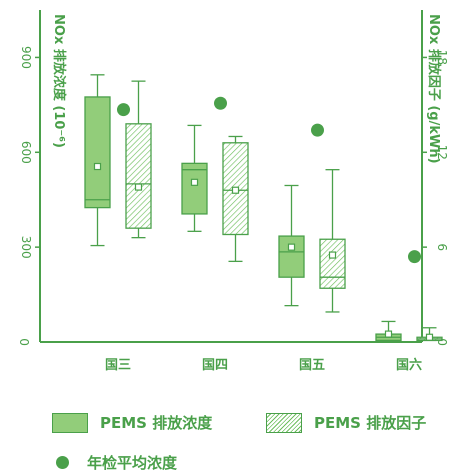 Image resolution: width=476 pixels, height=473 pixels. What do you see at coordinates (434, 89) in the screenshot?
I see `right-axis-title: NOx 排放因子 (g/kWh)` at bounding box center [434, 89].